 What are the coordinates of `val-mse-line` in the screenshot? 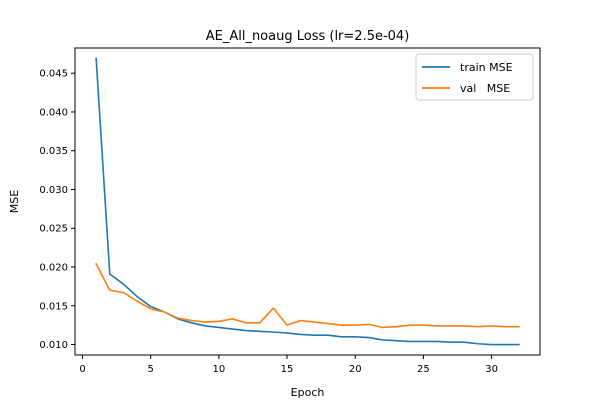 It's located at (307, 295).